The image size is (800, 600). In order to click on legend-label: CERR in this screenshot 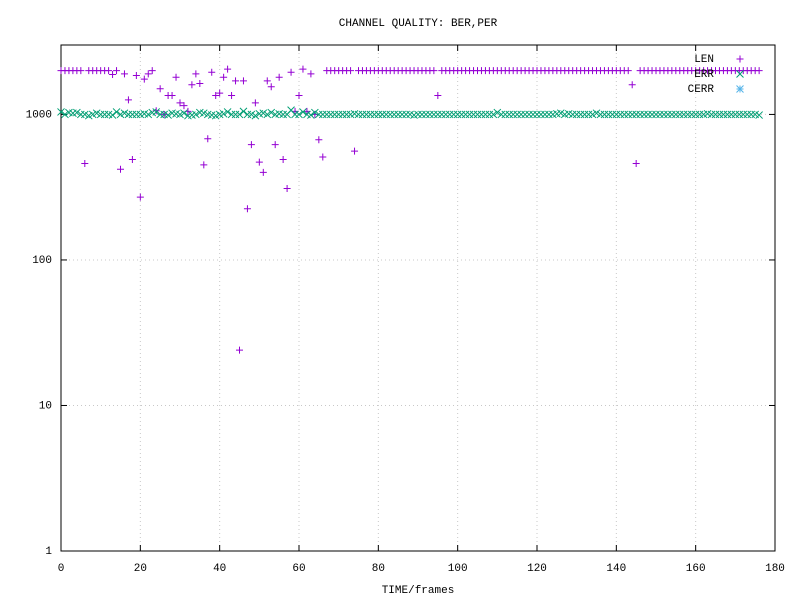, I will do `click(701, 90)`.